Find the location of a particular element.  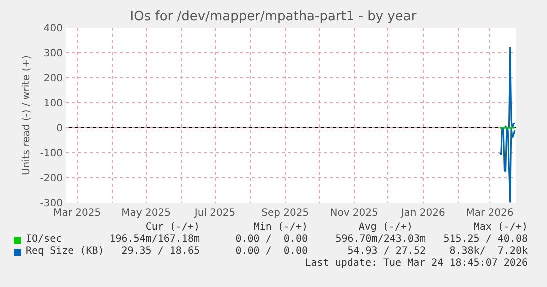

text: 8.38k/ 7.20k is located at coordinates (489, 252).